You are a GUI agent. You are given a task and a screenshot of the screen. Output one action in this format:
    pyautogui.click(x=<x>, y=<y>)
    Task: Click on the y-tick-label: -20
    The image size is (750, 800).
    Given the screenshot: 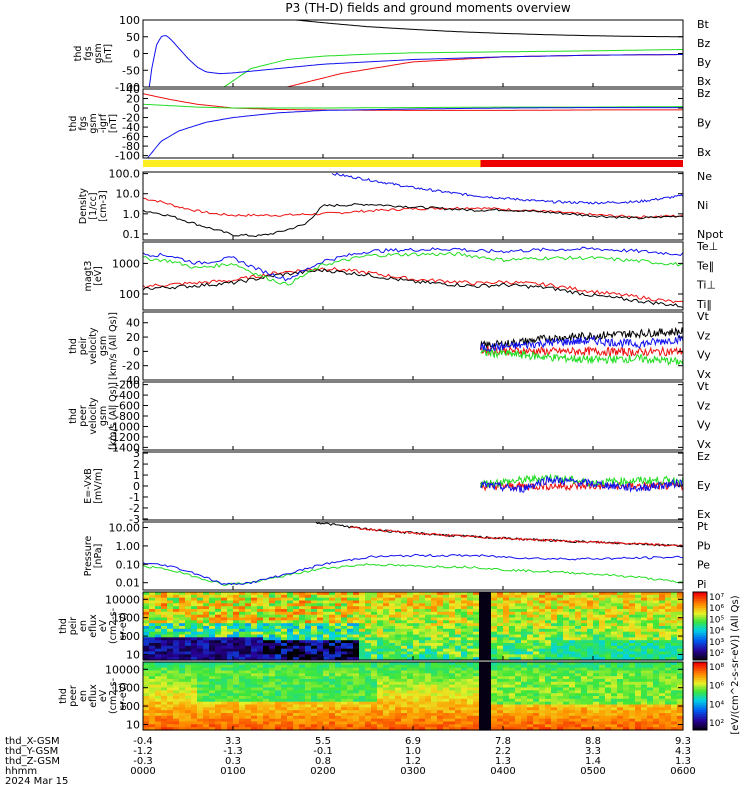 What is the action you would take?
    pyautogui.click(x=131, y=118)
    